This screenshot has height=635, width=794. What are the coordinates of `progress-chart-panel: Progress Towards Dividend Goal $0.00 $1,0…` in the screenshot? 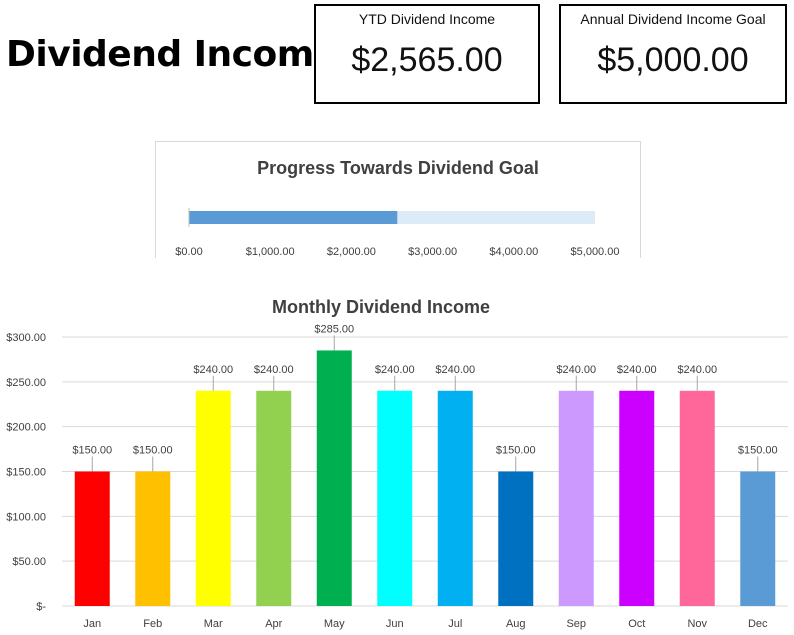 It's located at (398, 199).